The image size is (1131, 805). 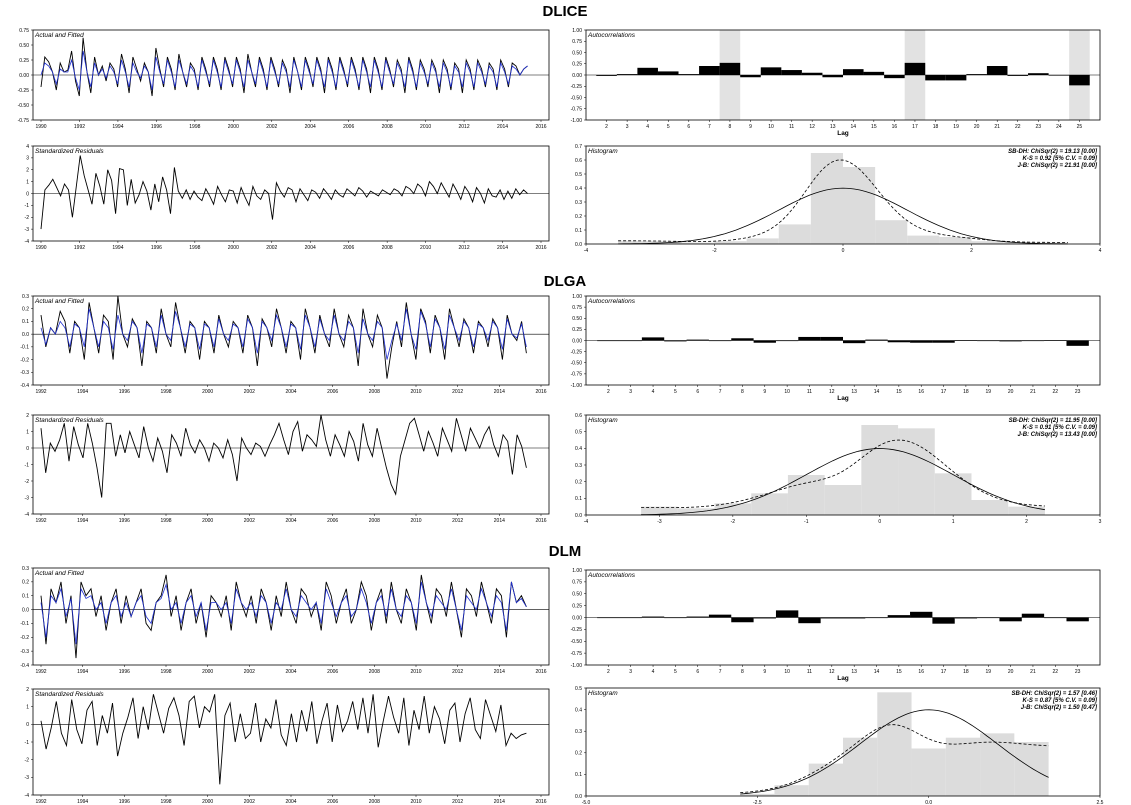 What do you see at coordinates (27, 760) in the screenshot?
I see `y-tick-label: -2` at bounding box center [27, 760].